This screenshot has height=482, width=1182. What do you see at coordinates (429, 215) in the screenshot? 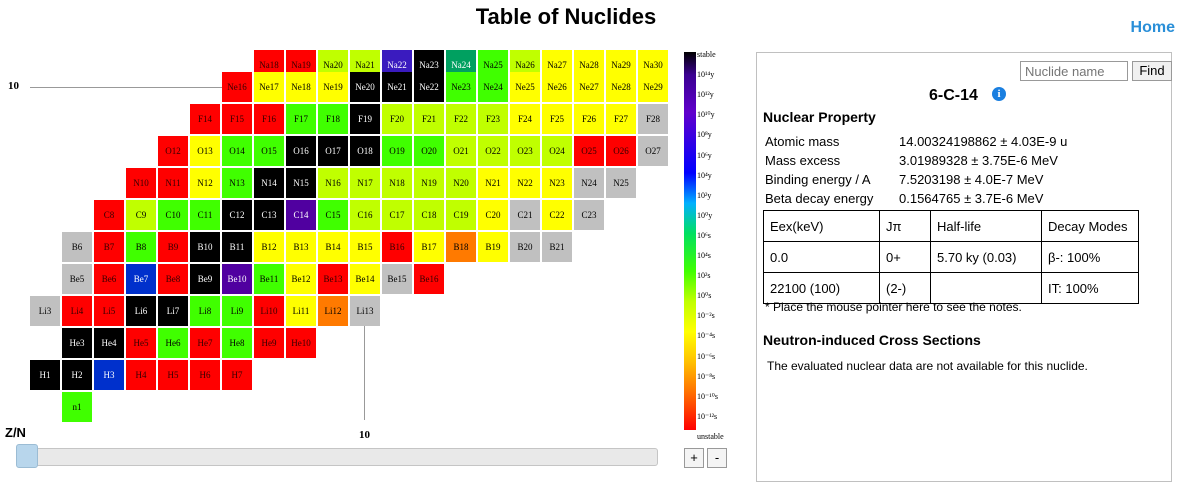
I see `nuclide-cell: C18` at bounding box center [429, 215].